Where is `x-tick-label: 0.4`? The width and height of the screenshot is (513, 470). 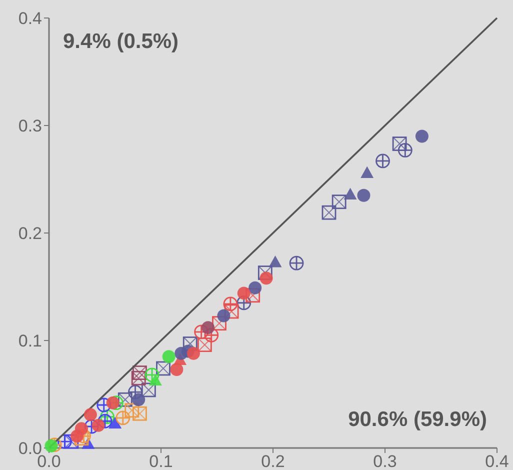 x-tick-label: 0.4 is located at coordinates (497, 461).